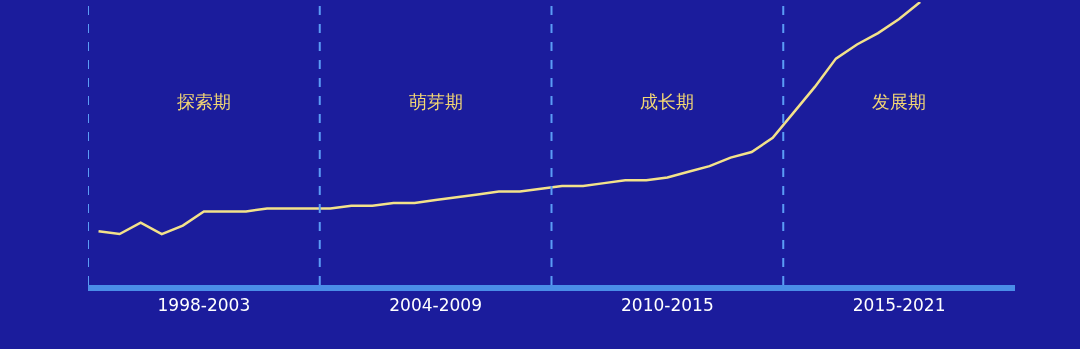 This screenshot has width=1080, height=349. I want to click on x-tick-label: 2015-2021, so click(899, 305).